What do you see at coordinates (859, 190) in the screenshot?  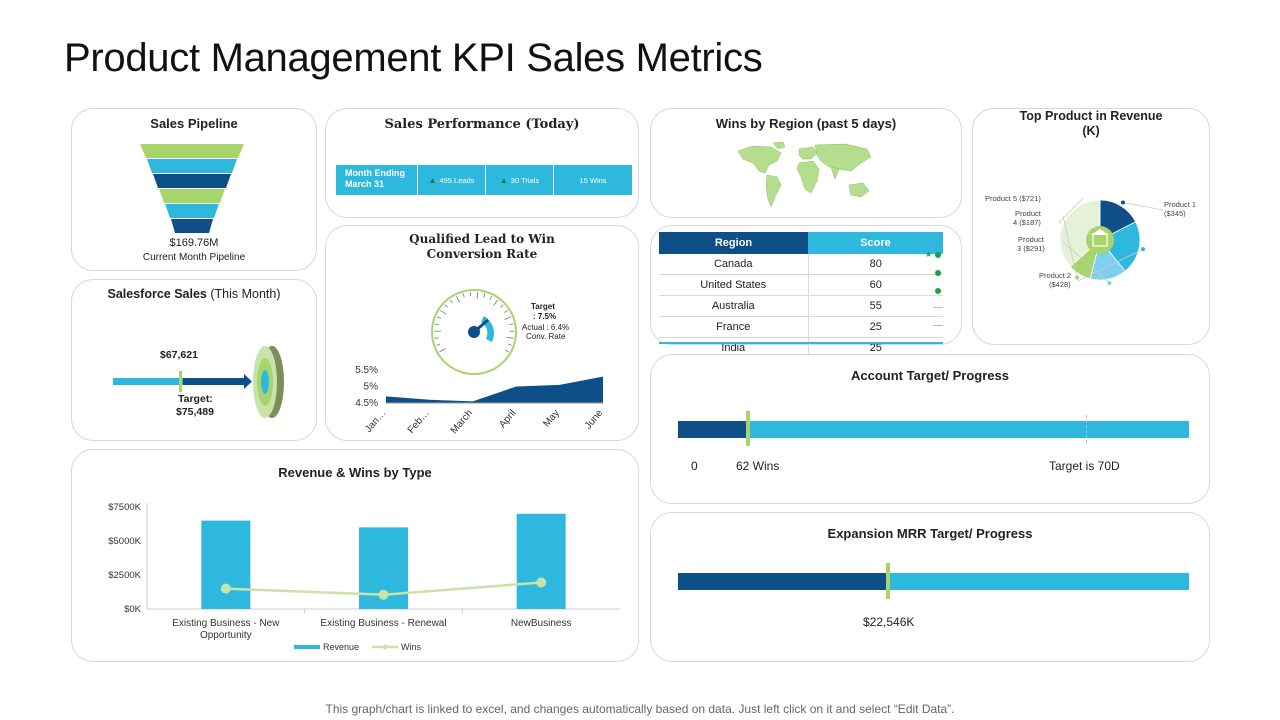 I see `map-australia` at bounding box center [859, 190].